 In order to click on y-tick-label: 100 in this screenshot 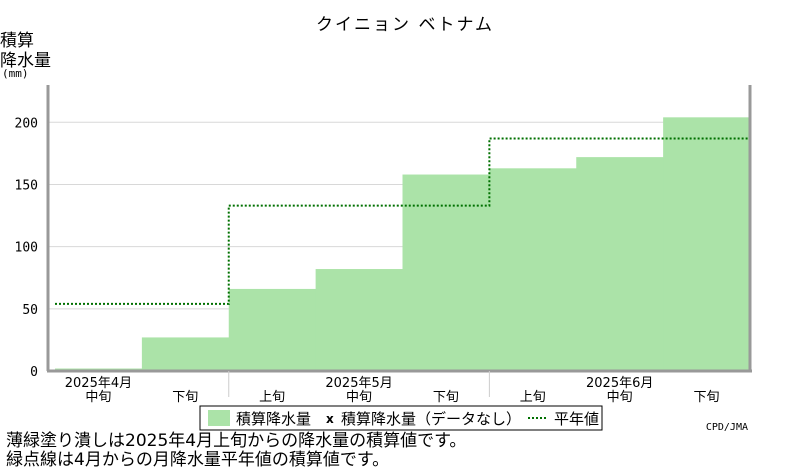, I will do `click(26, 248)`.